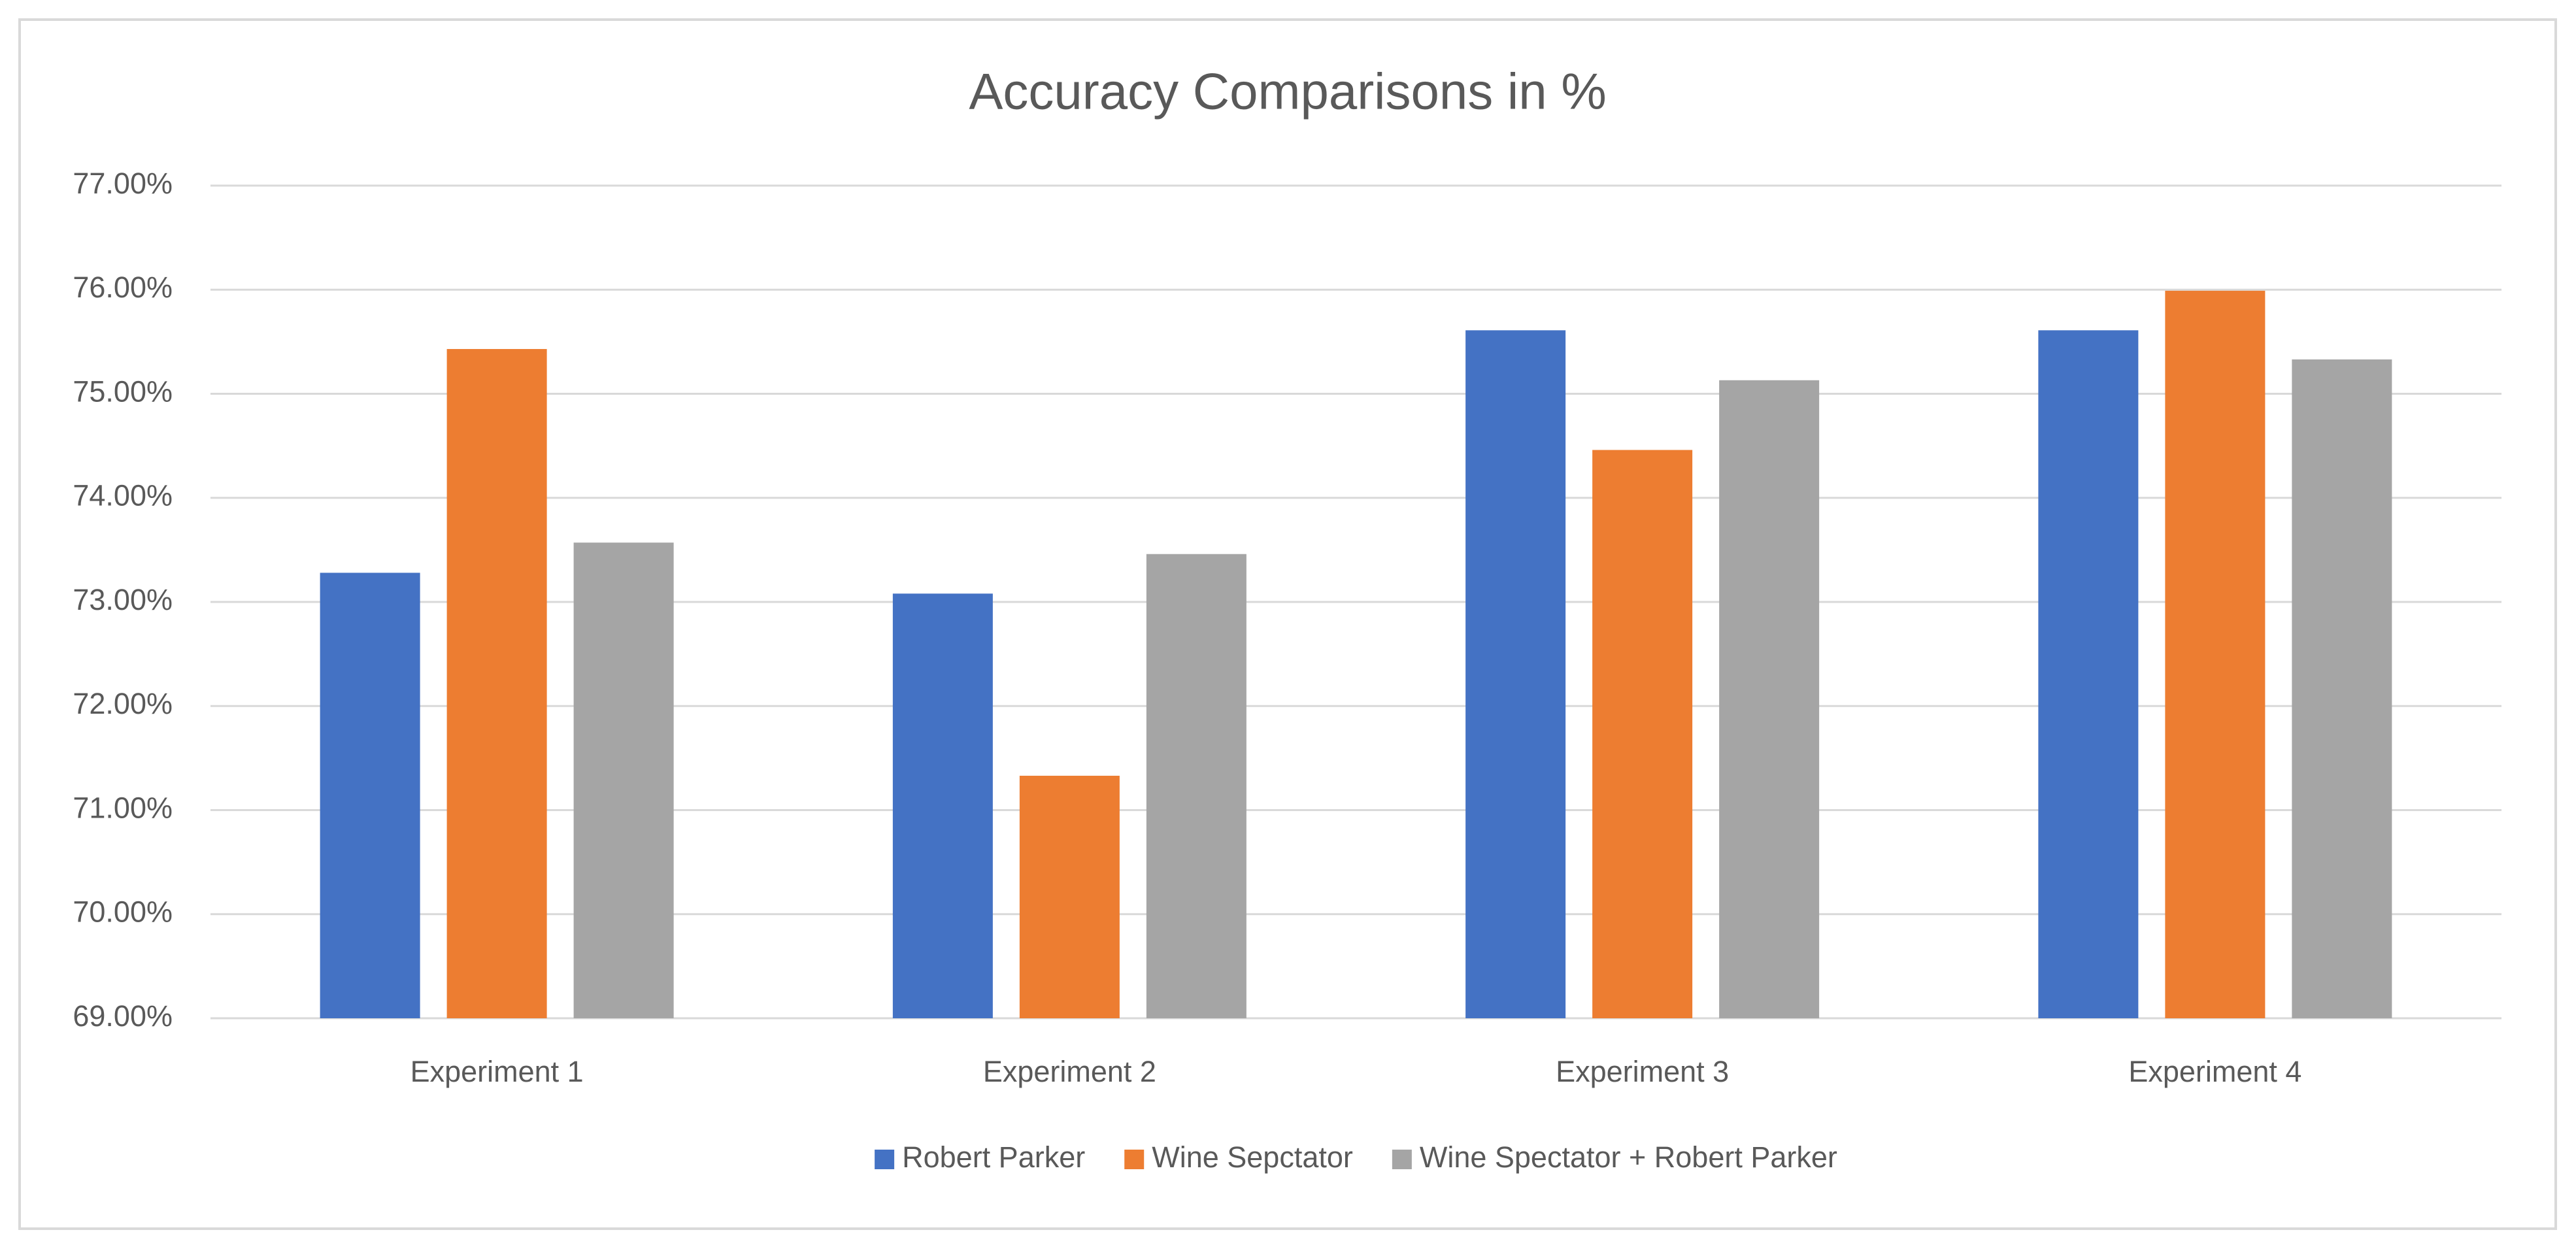  Describe the element at coordinates (1288, 91) in the screenshot. I see `chart-title: Accuracy Comparisons in %` at that location.